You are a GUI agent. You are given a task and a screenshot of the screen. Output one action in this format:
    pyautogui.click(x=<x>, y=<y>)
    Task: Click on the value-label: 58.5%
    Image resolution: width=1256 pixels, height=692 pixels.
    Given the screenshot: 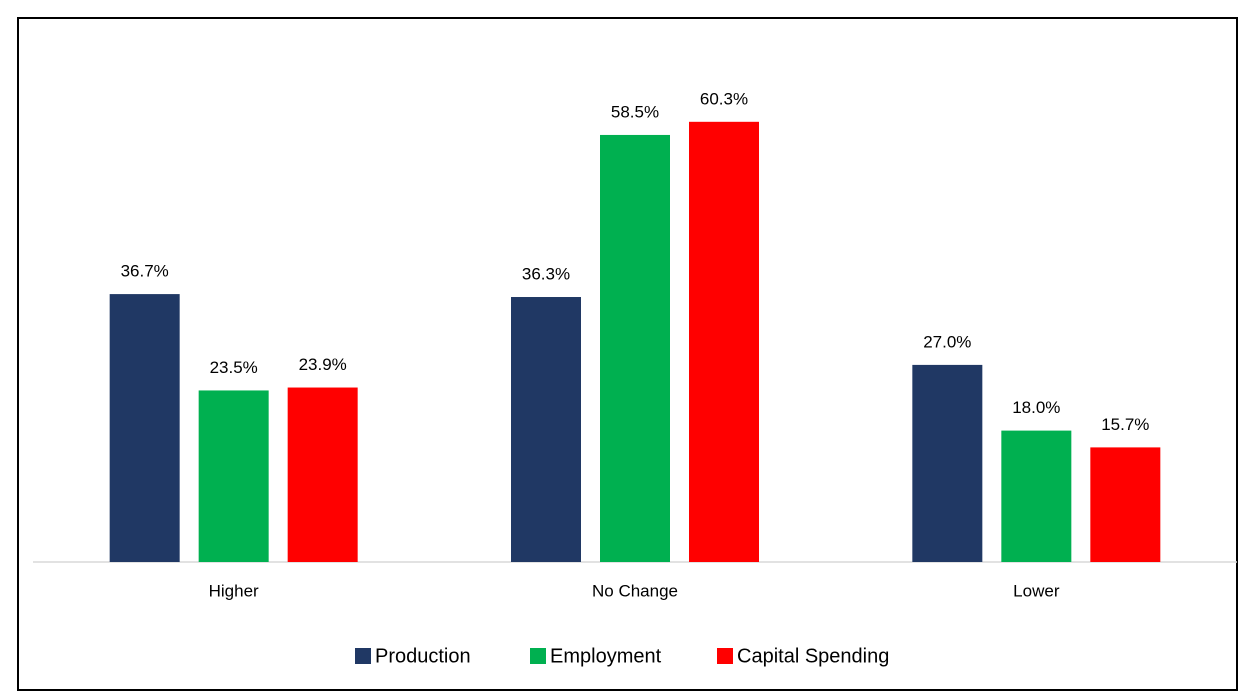 What is the action you would take?
    pyautogui.click(x=635, y=111)
    